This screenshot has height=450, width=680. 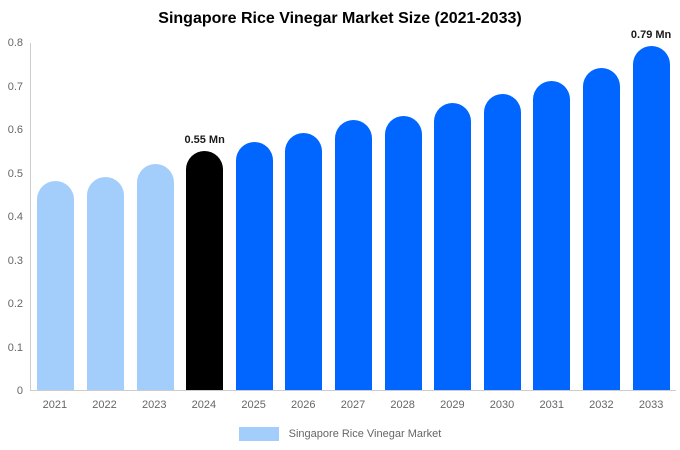 I want to click on bar-cell: 0.79 Mn, so click(x=651, y=209).